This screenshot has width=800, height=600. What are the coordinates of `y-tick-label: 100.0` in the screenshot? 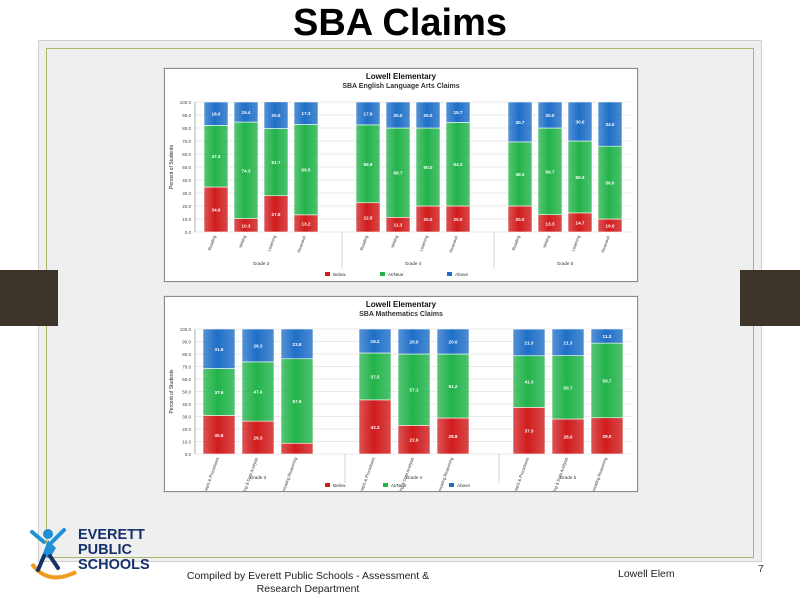 It's located at (186, 329).